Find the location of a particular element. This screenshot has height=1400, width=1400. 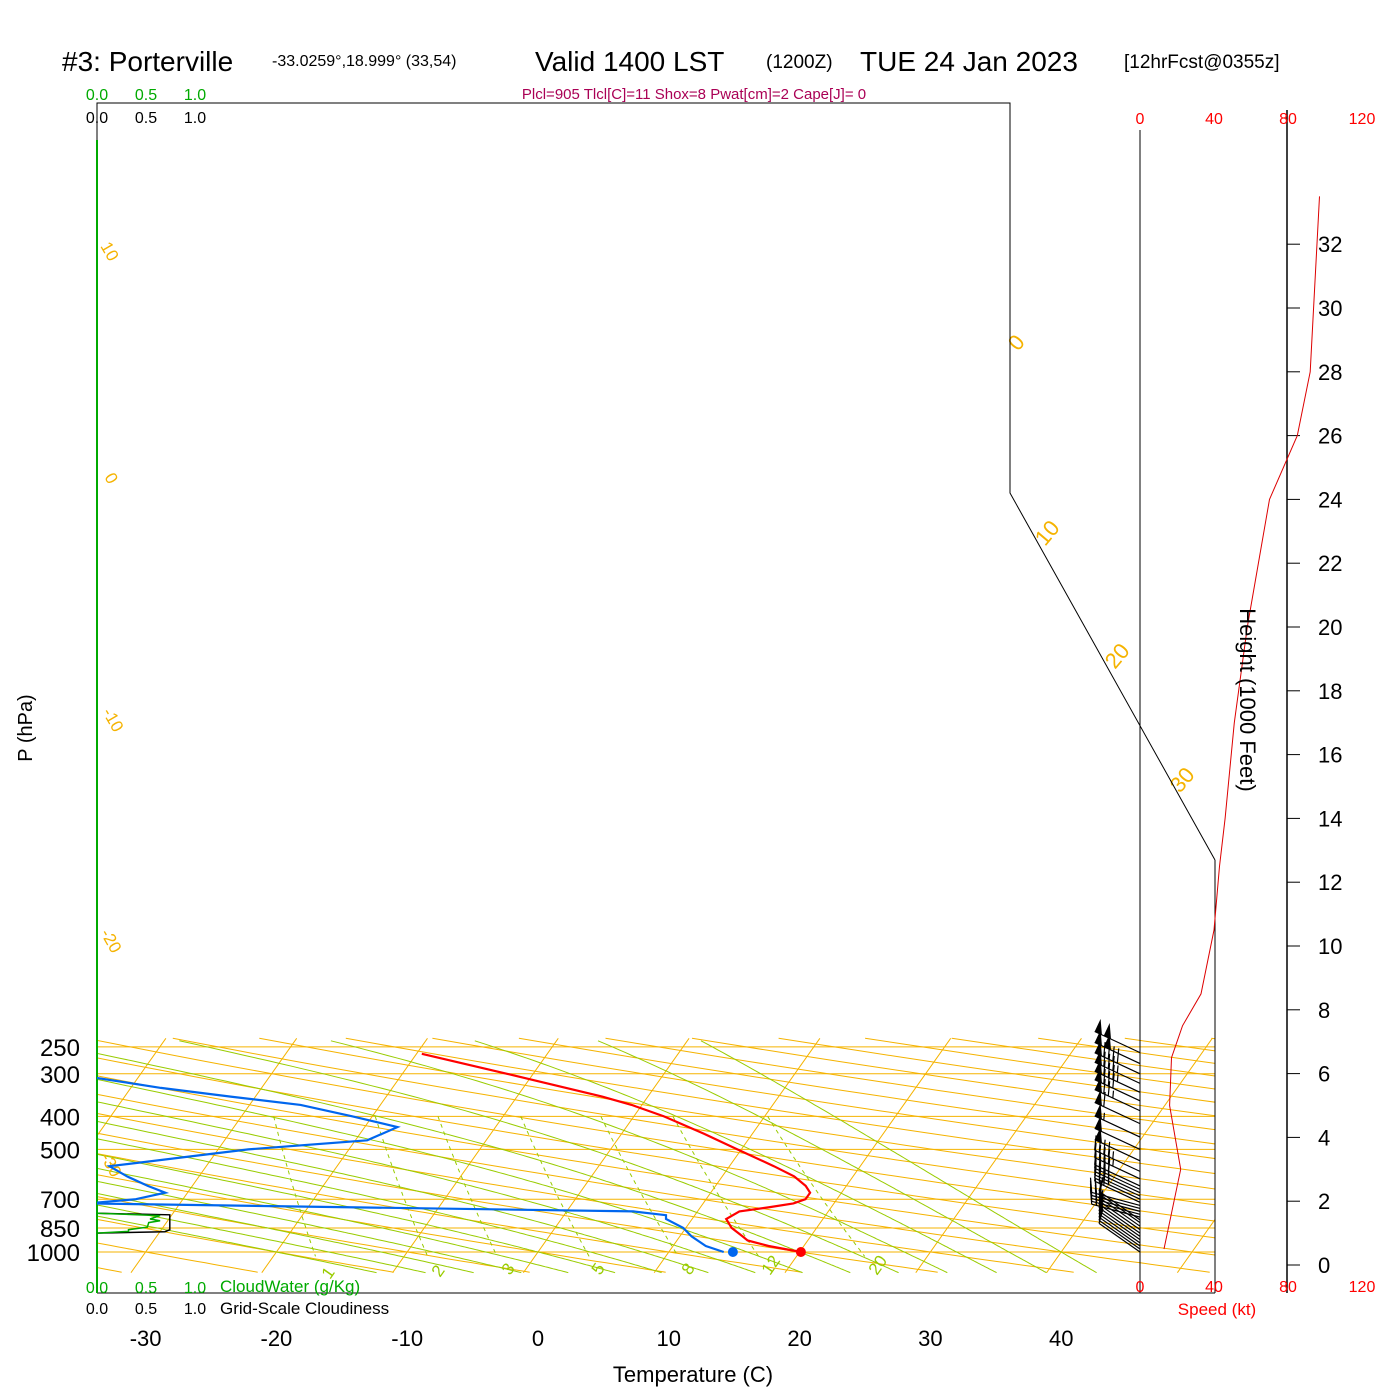

isotherm-label: 10 is located at coordinates (1047, 532).